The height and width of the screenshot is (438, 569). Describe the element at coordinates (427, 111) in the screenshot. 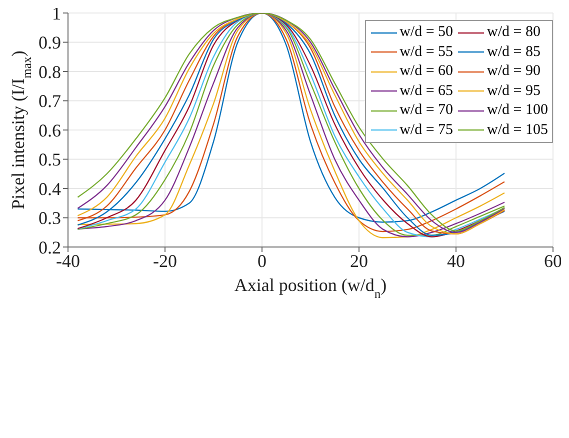

I see `legend-label: w/d = 70` at that location.